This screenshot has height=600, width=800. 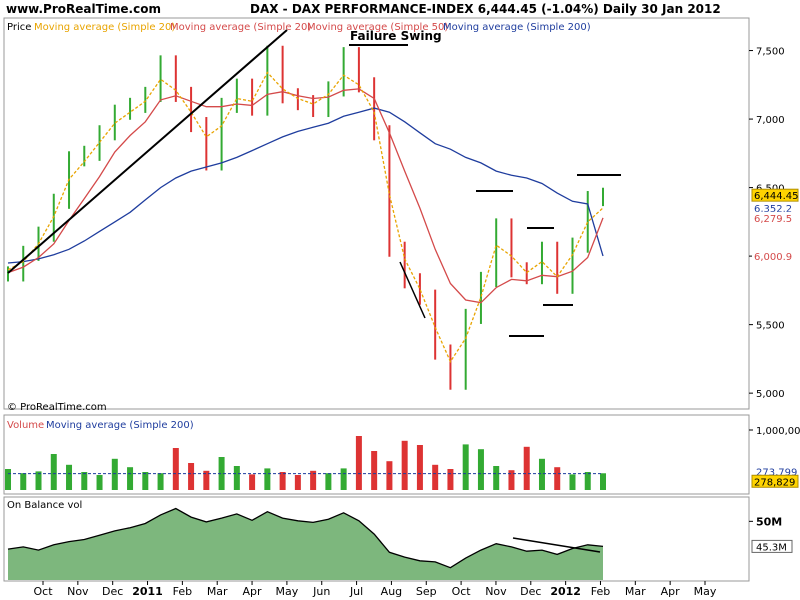 What do you see at coordinates (57, 407) in the screenshot?
I see `watermark: © ProRealTime.com` at bounding box center [57, 407].